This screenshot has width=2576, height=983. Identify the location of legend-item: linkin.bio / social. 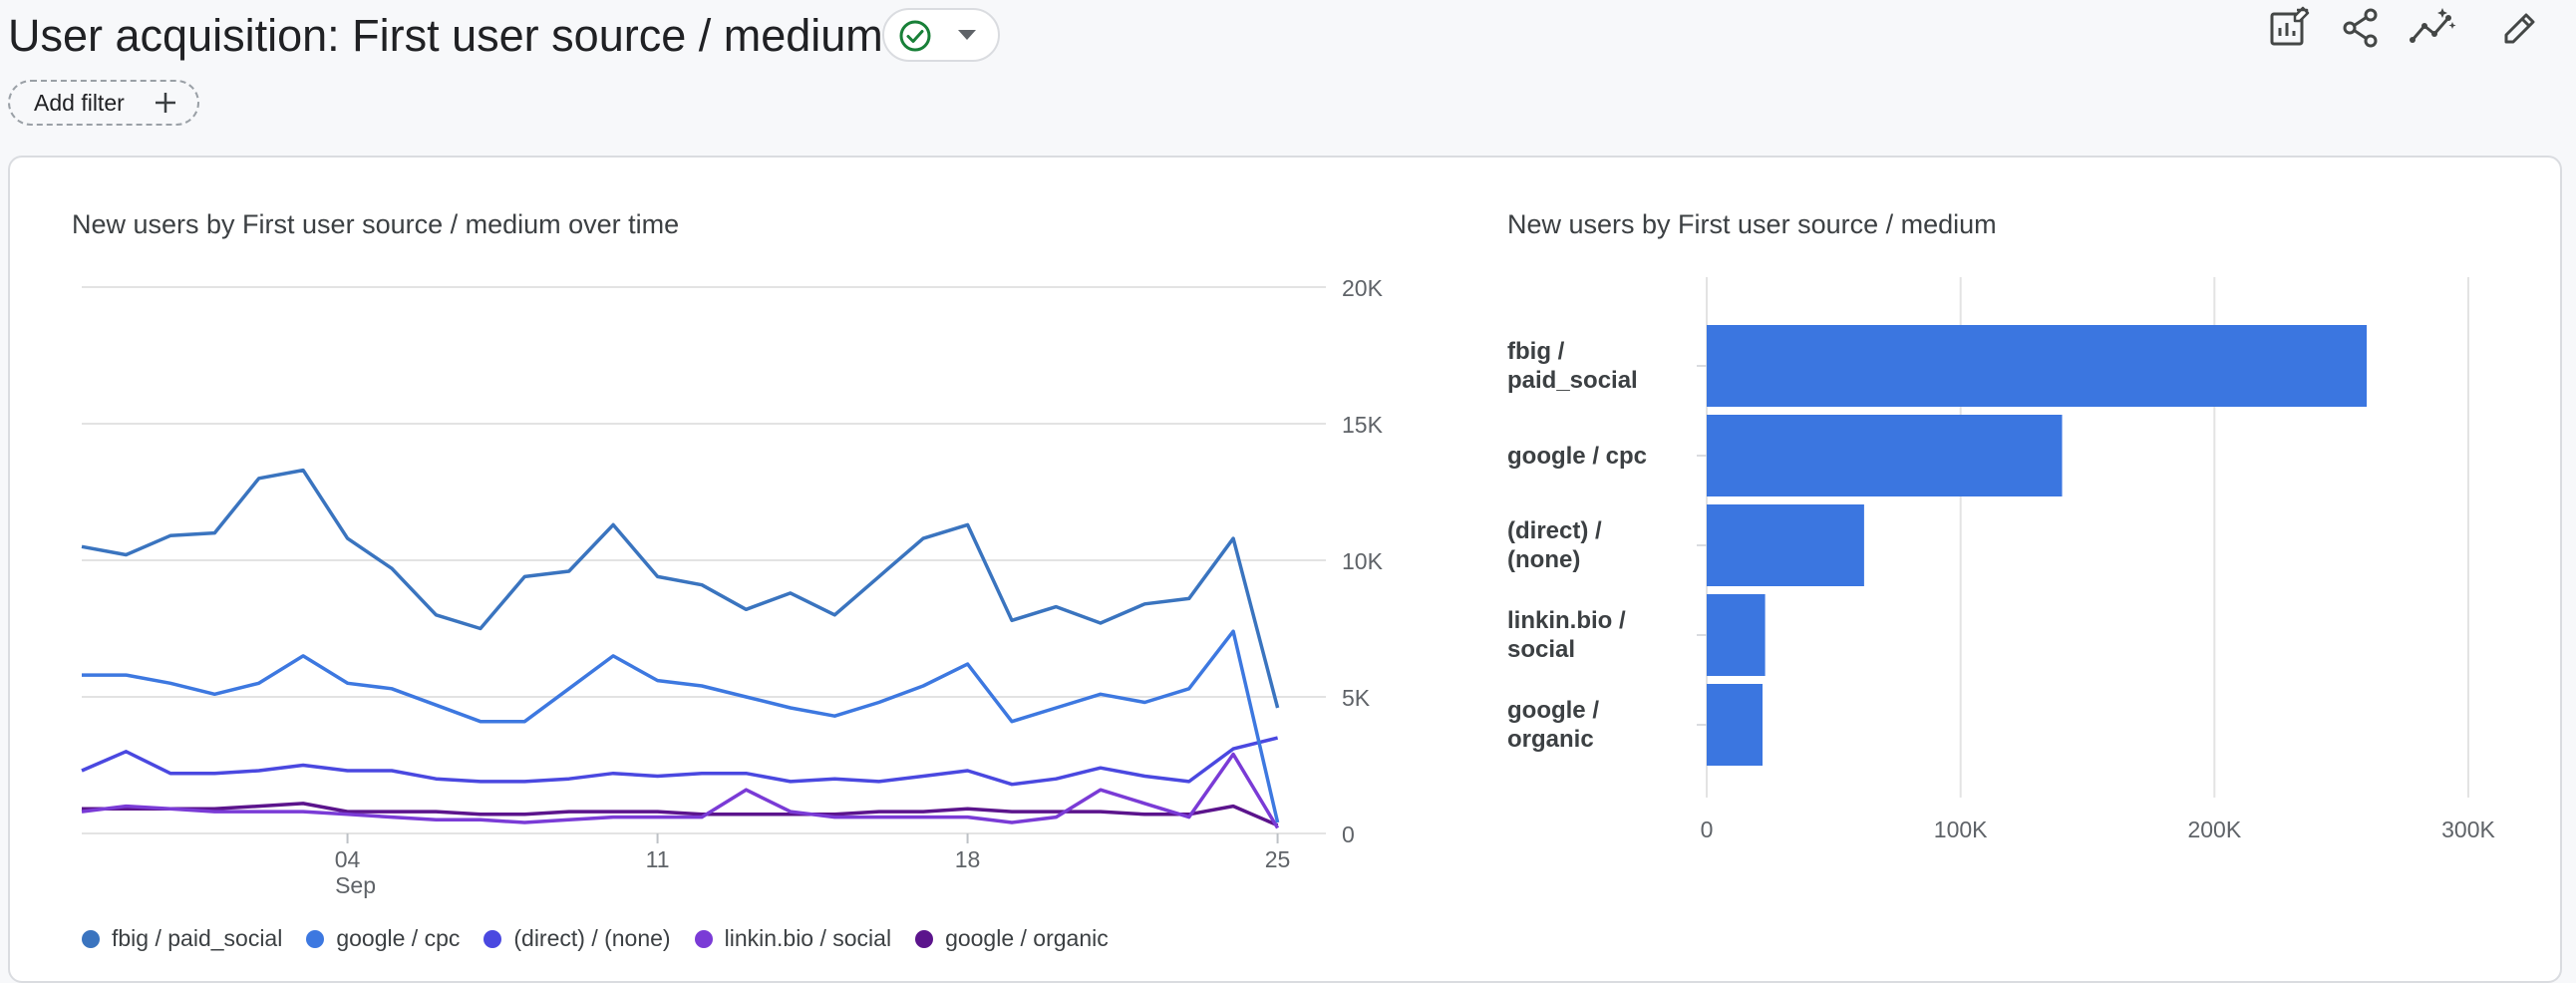
(793, 938).